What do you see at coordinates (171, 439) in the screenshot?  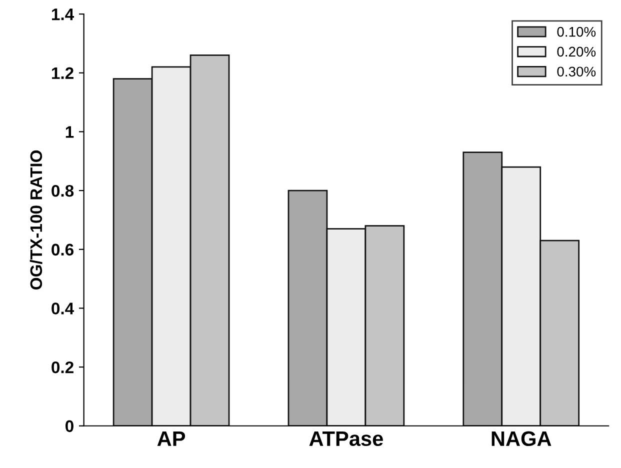 I see `x-tick-label: AP` at bounding box center [171, 439].